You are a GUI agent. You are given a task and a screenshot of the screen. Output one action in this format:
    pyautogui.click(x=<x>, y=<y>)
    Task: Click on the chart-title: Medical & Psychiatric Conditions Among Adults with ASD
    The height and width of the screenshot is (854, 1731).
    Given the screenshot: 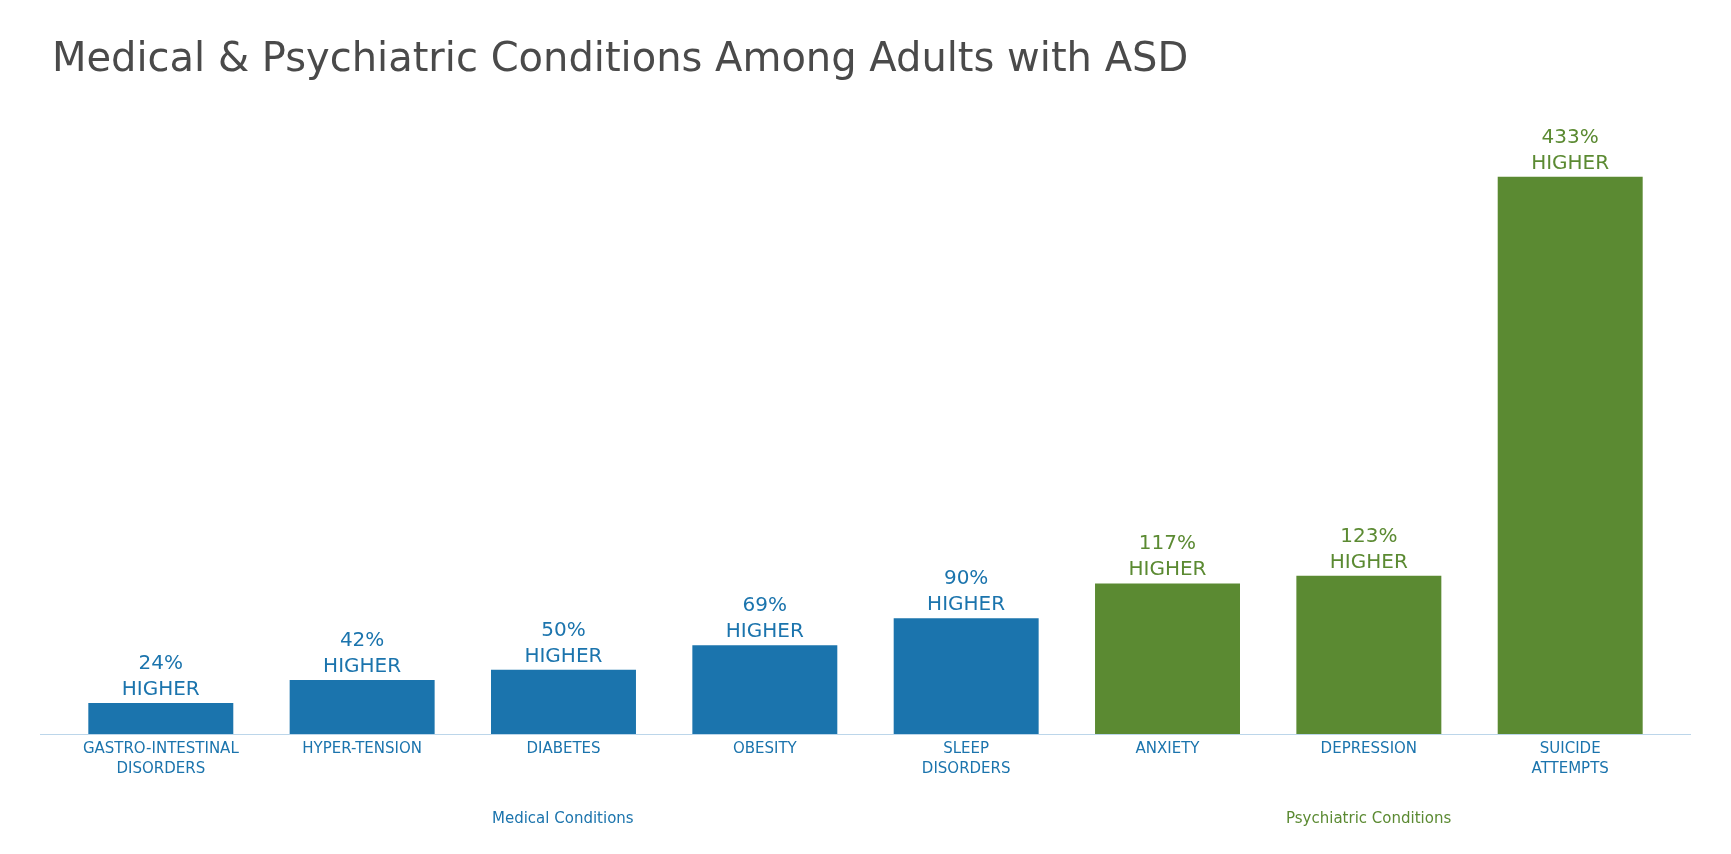 What is the action you would take?
    pyautogui.click(x=620, y=56)
    